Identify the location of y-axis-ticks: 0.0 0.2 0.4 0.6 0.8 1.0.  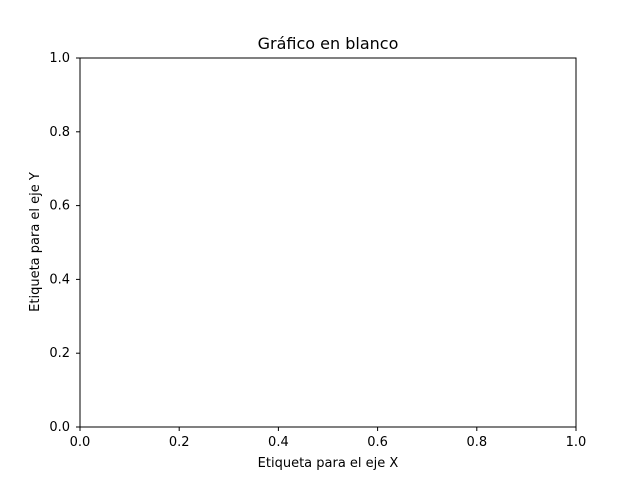
(64, 243).